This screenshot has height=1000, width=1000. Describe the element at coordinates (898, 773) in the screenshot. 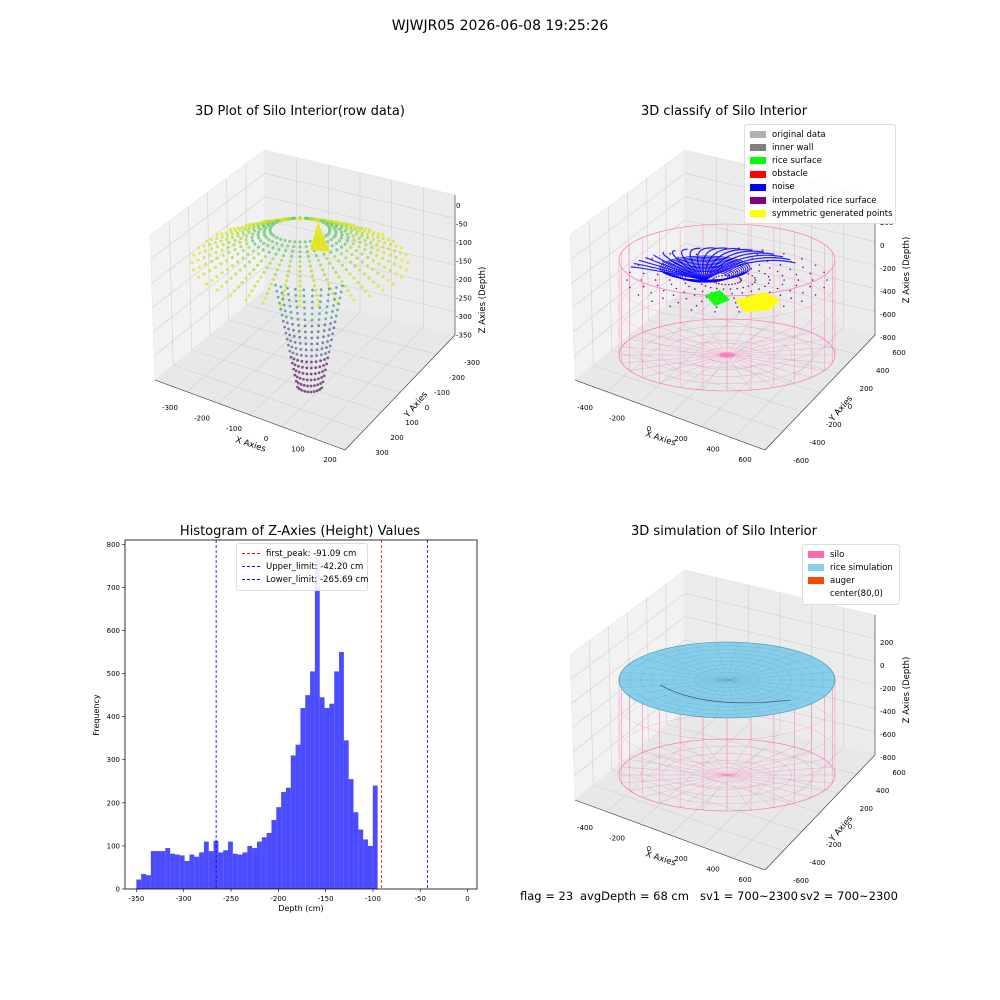

I see `y-tick: 600` at that location.